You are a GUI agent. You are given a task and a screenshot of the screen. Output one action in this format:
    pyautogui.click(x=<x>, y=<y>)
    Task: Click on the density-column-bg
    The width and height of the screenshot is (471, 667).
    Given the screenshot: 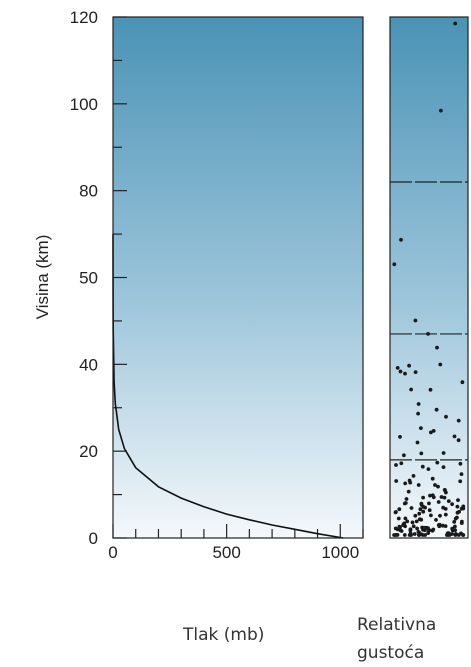 What is the action you would take?
    pyautogui.click(x=429, y=277)
    